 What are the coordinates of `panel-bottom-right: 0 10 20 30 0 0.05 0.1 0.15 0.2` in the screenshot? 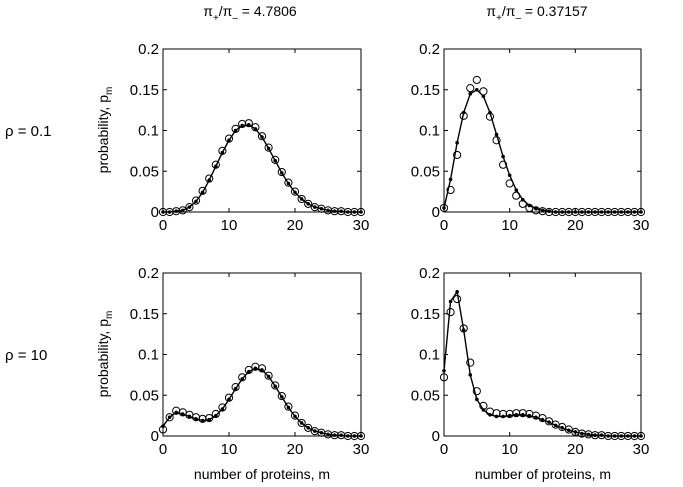 It's located at (530, 361).